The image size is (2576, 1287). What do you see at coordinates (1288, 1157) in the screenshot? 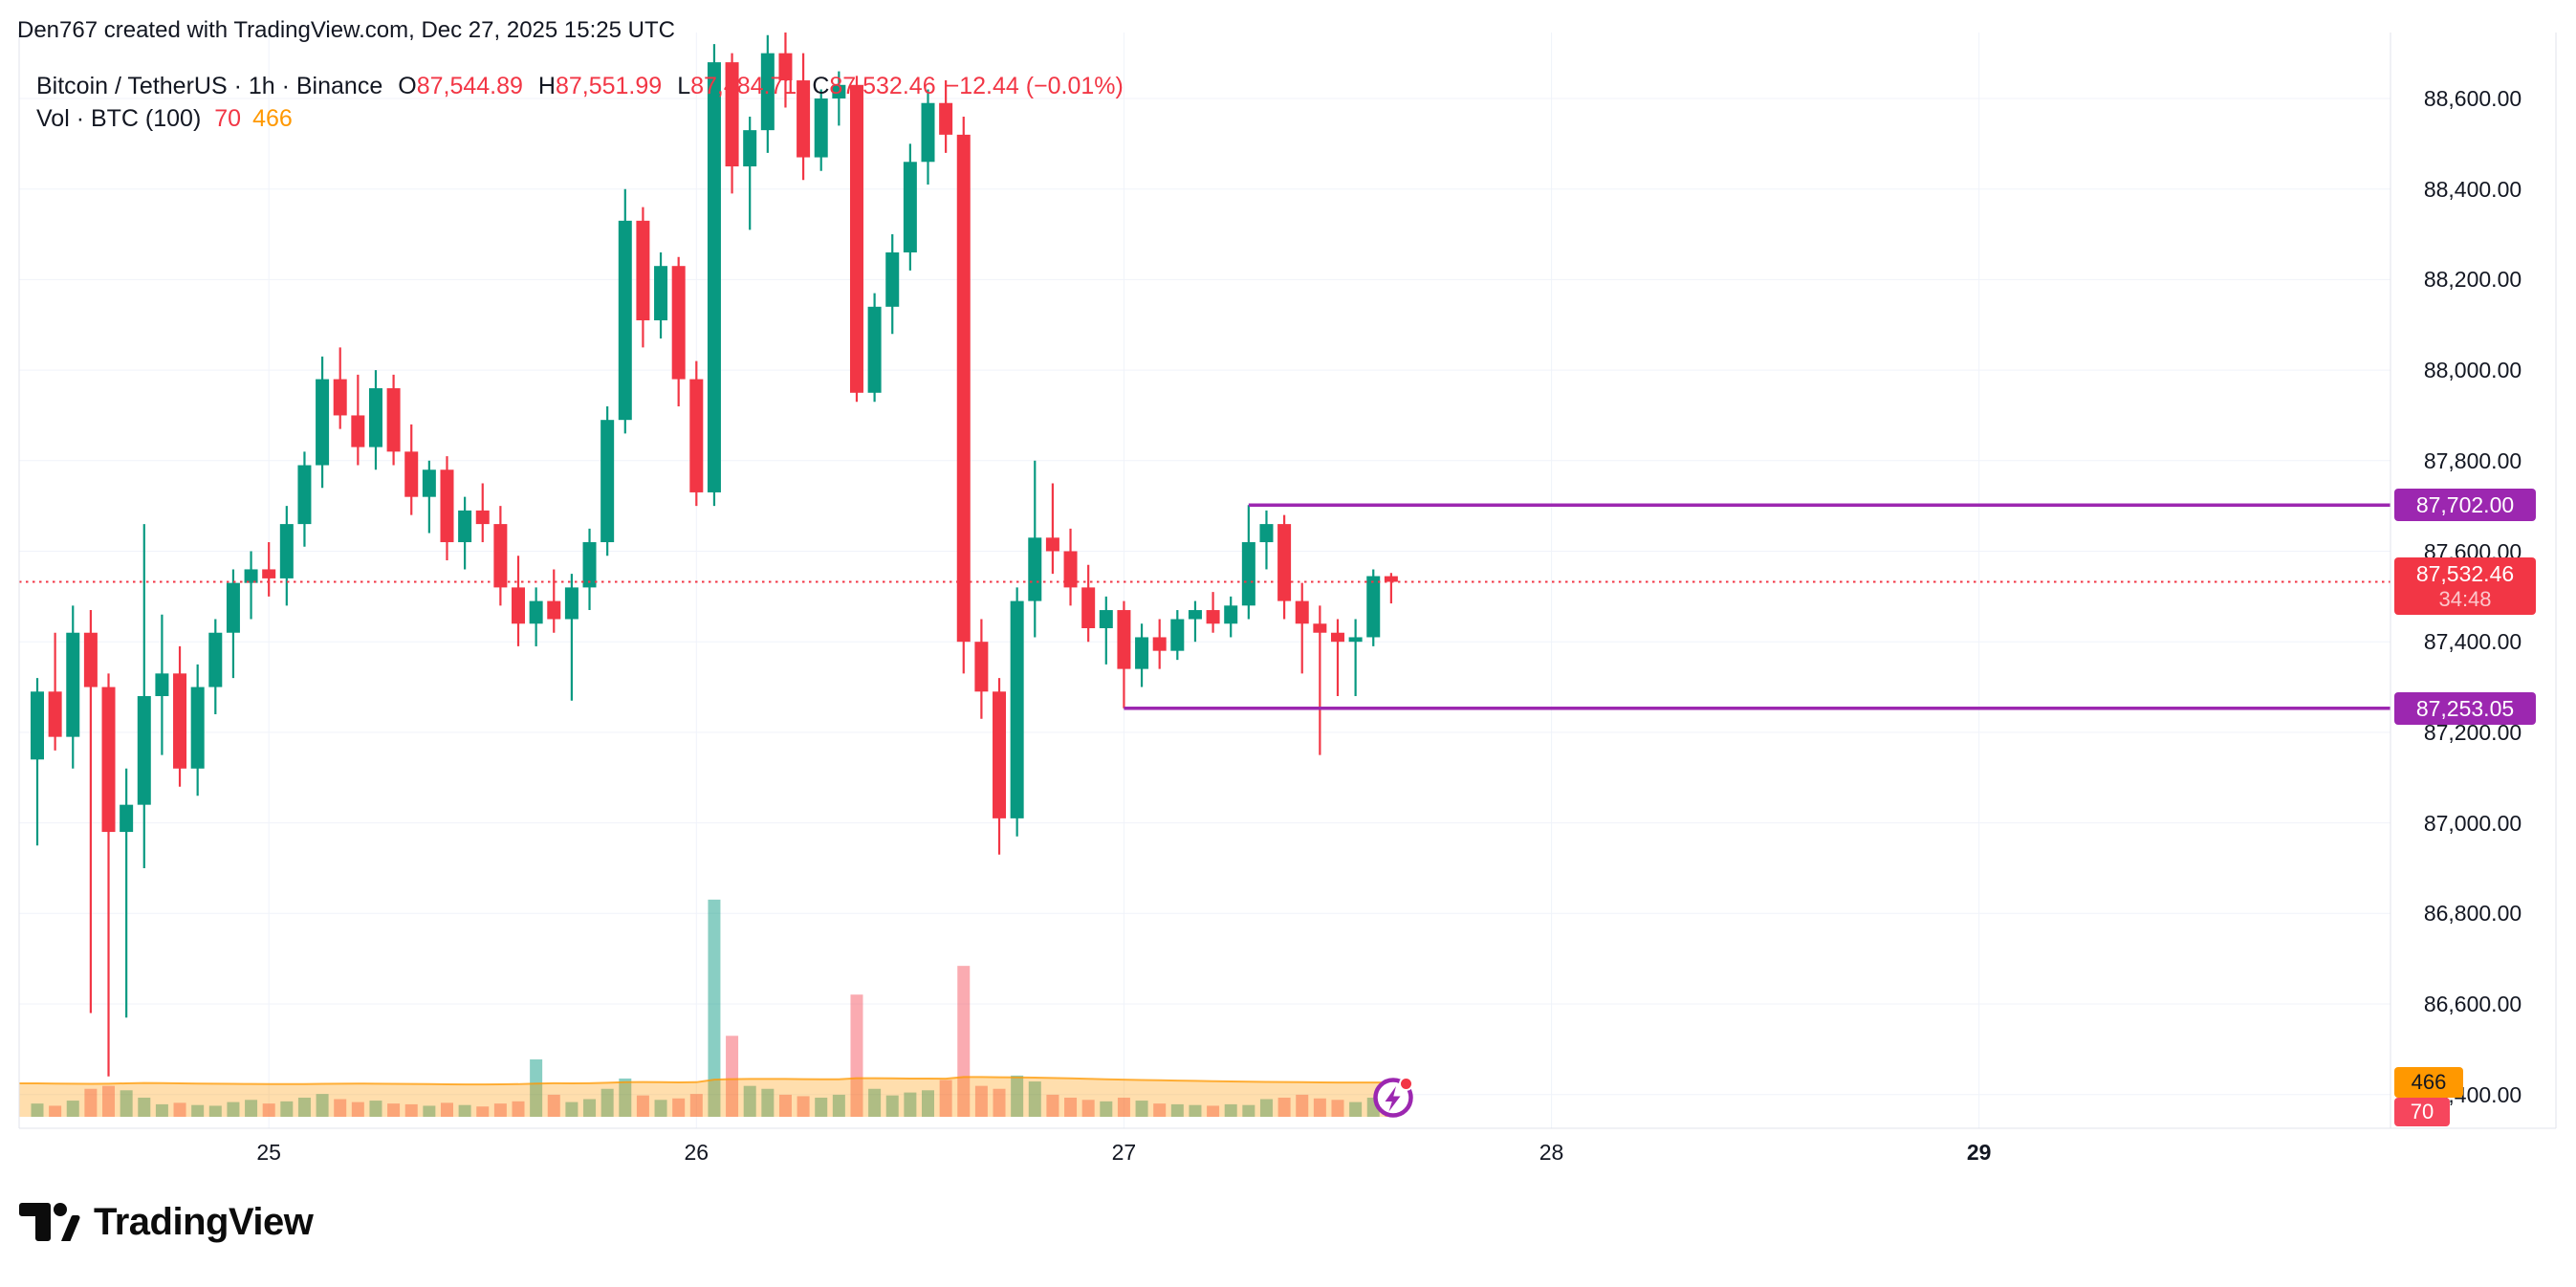
I see `time-axis` at bounding box center [1288, 1157].